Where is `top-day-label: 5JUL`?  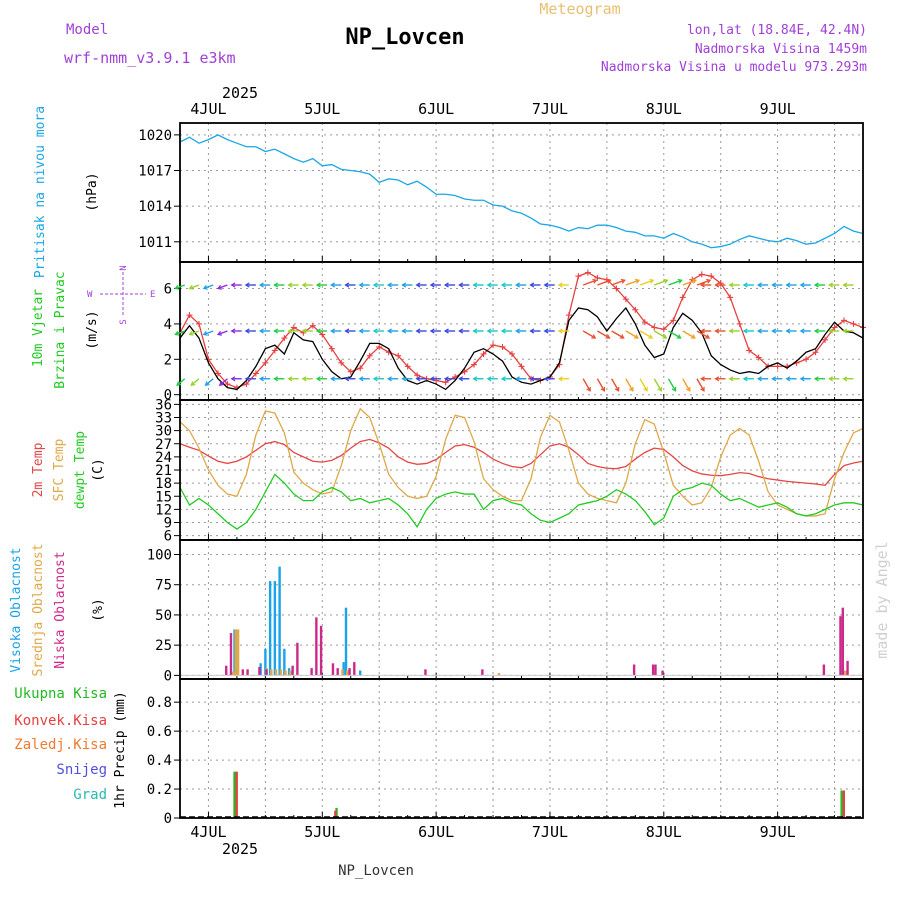 top-day-label: 5JUL is located at coordinates (322, 109).